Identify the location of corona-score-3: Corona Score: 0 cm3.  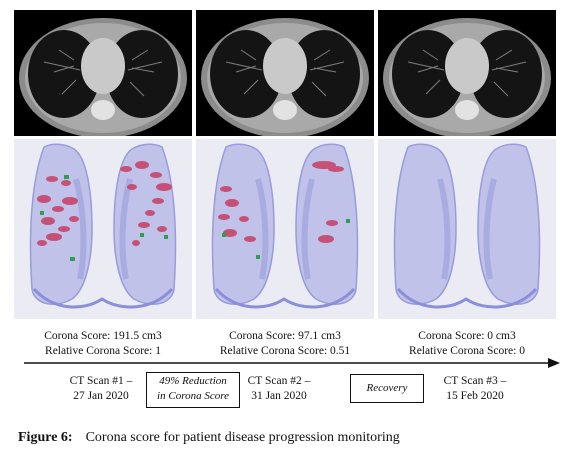
(467, 336).